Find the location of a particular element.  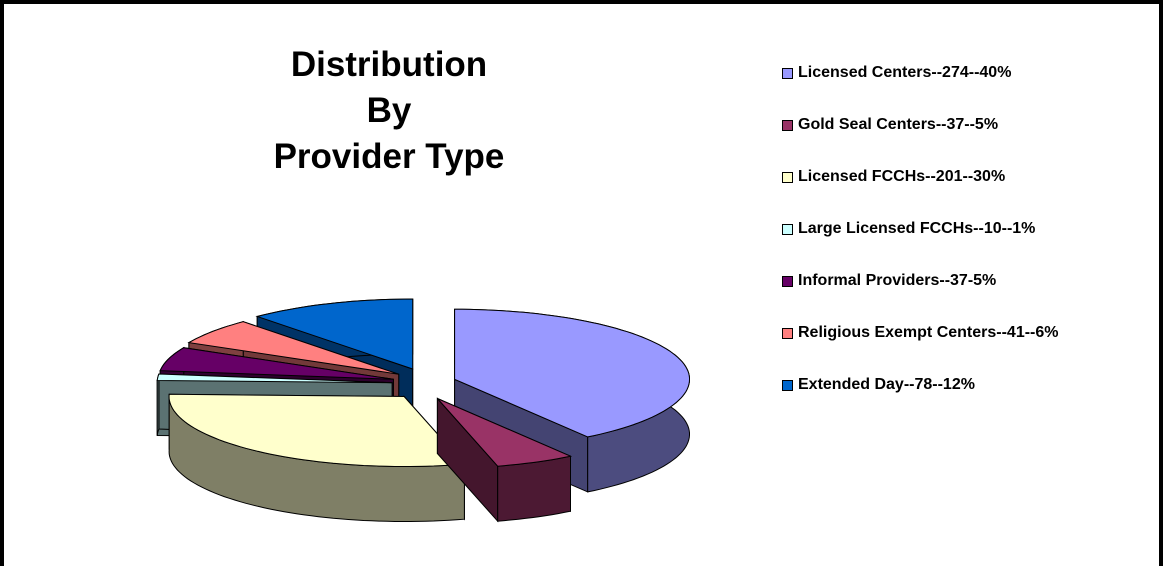

legend-label: Licensed Centers--274--40% is located at coordinates (905, 72).